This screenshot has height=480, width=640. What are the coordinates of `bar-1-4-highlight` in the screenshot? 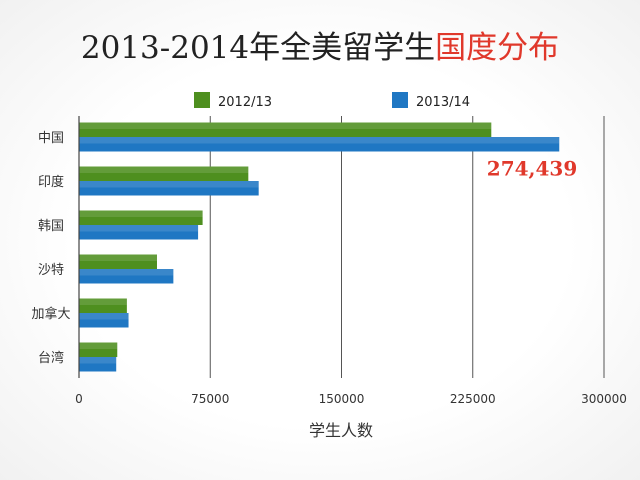 It's located at (118, 258).